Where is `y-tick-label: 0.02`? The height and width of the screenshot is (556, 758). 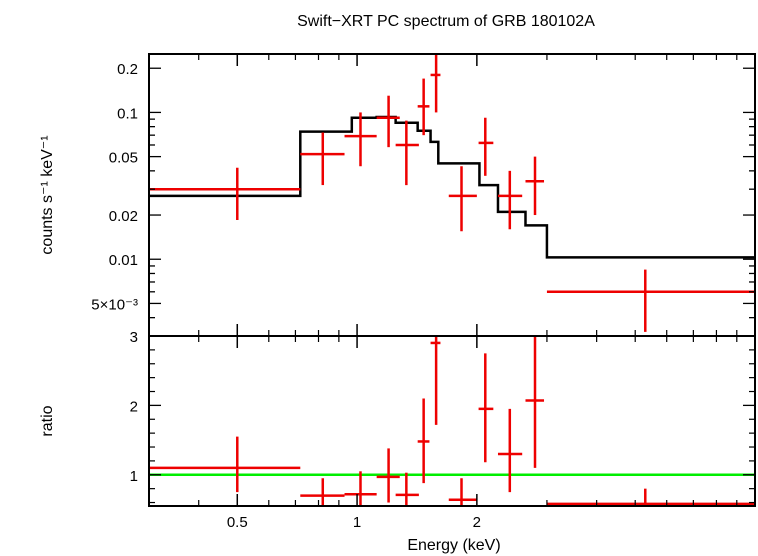 y-tick-label: 0.02 is located at coordinates (123, 216).